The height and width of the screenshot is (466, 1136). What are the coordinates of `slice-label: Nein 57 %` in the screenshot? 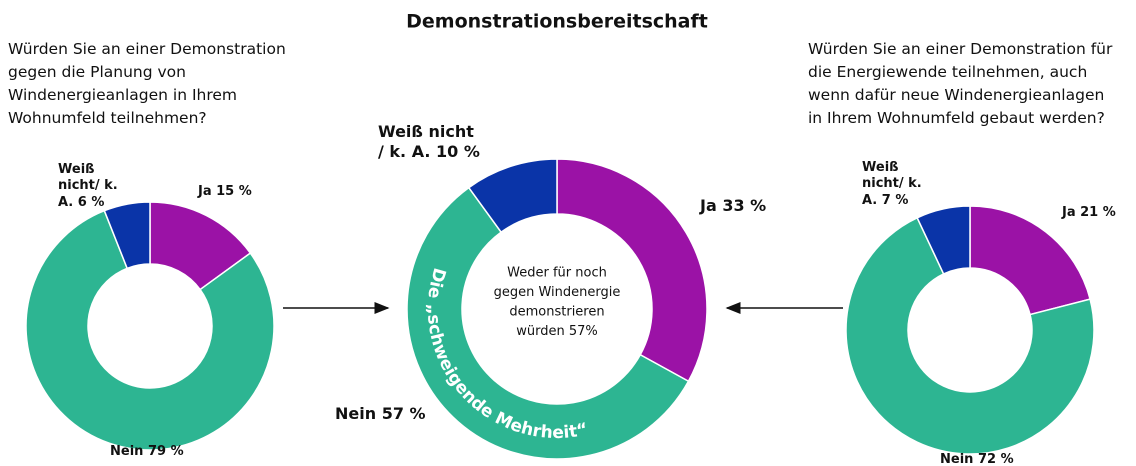 It's located at (390, 414).